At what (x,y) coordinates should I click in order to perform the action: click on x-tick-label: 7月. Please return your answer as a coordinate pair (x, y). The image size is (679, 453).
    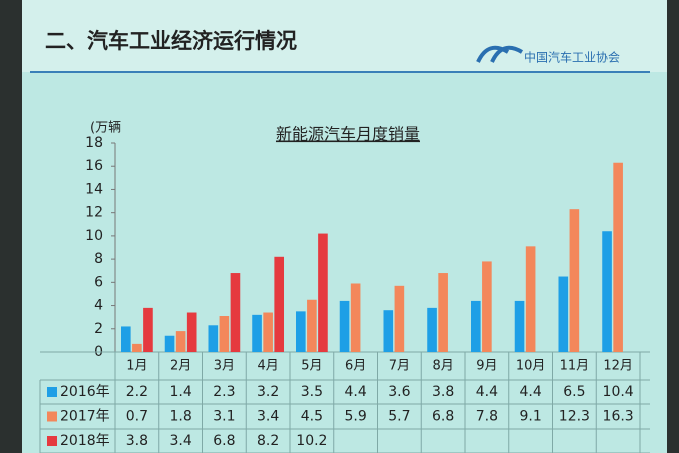
    Looking at the image, I should click on (399, 366).